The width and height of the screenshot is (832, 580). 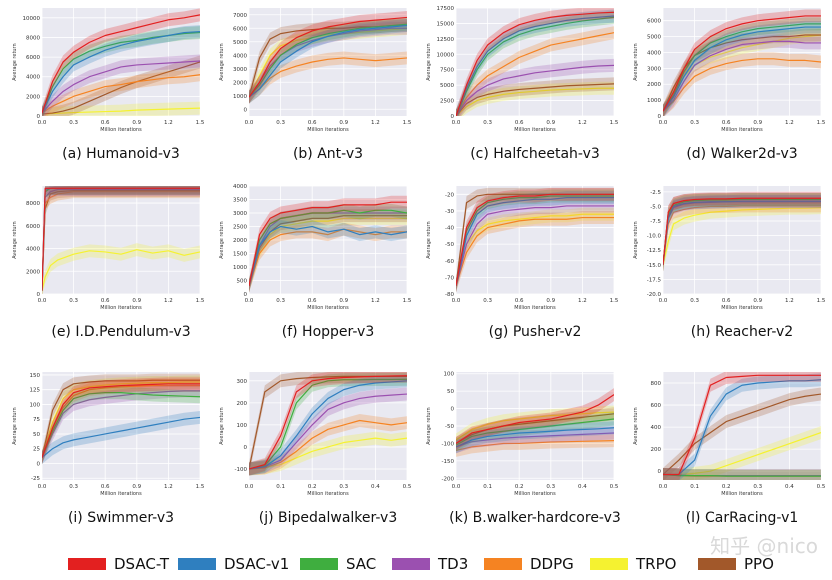 I want to click on panel-caption: (b) Ant-v3, so click(x=328, y=154).